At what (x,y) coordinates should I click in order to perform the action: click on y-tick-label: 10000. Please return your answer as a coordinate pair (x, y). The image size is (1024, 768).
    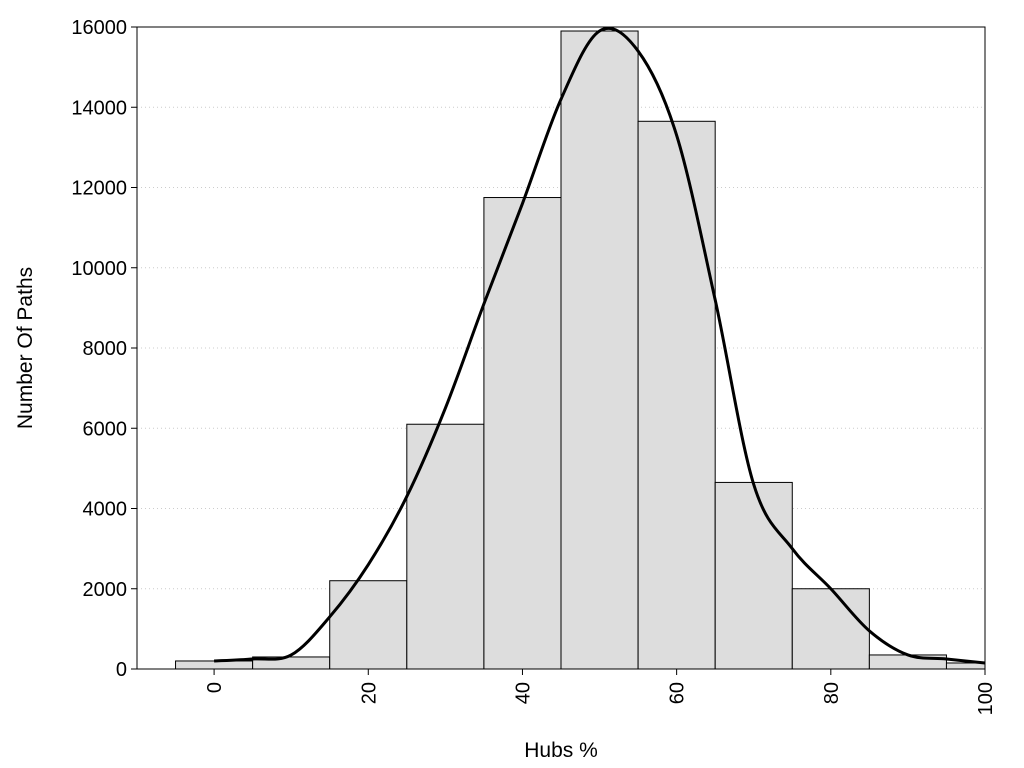
    Looking at the image, I should click on (99, 269).